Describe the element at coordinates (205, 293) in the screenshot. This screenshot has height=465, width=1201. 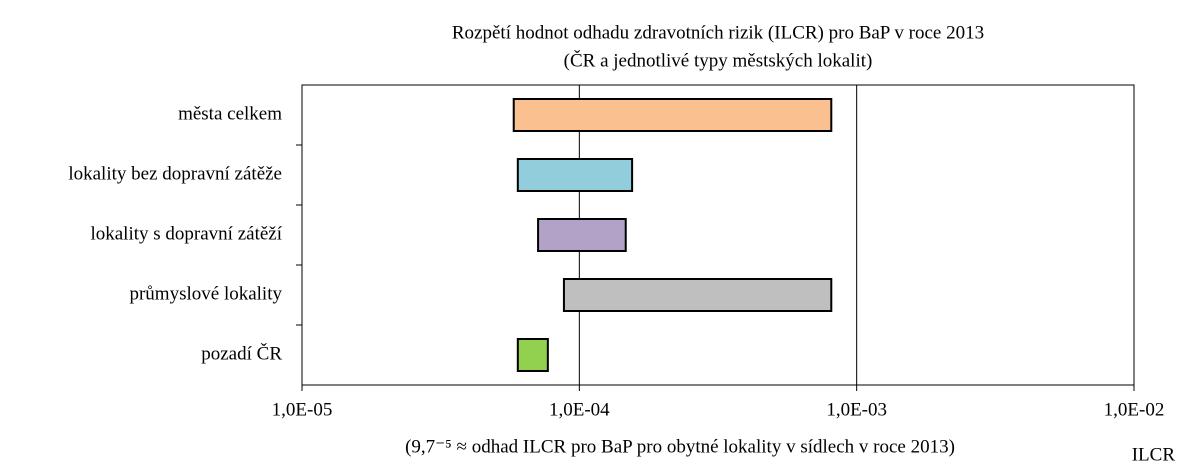
I see `y-tick-label: průmyslové lokality` at that location.